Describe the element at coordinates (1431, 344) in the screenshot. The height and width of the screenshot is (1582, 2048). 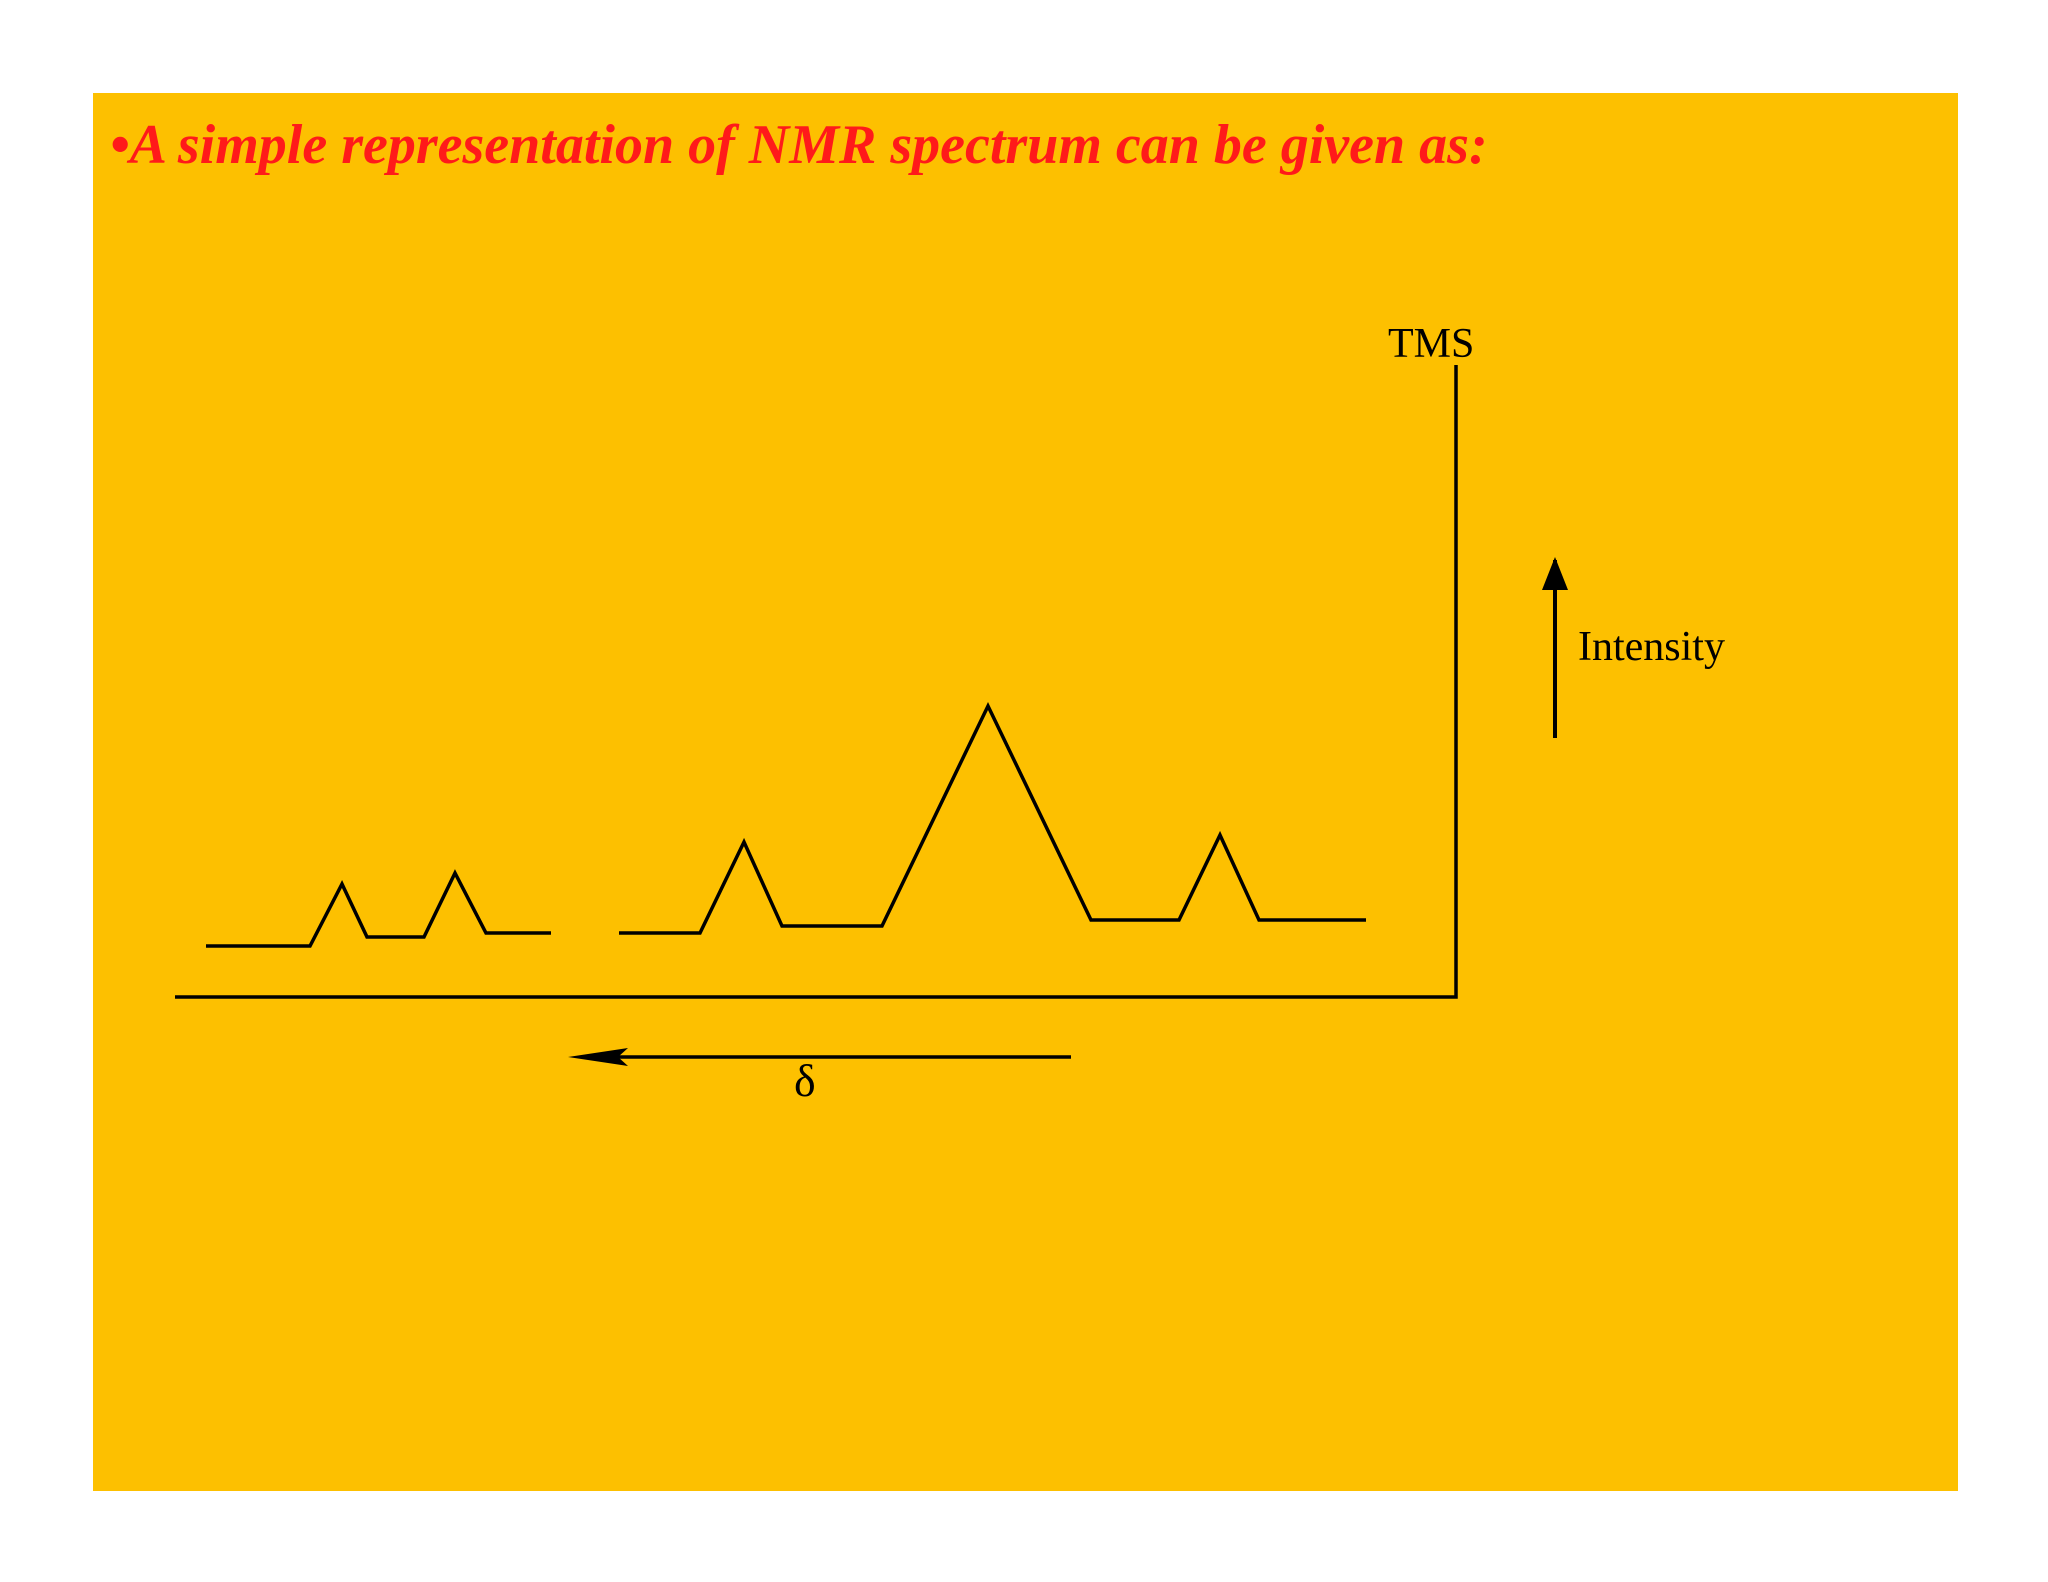
I see `tms-label: TMS` at that location.